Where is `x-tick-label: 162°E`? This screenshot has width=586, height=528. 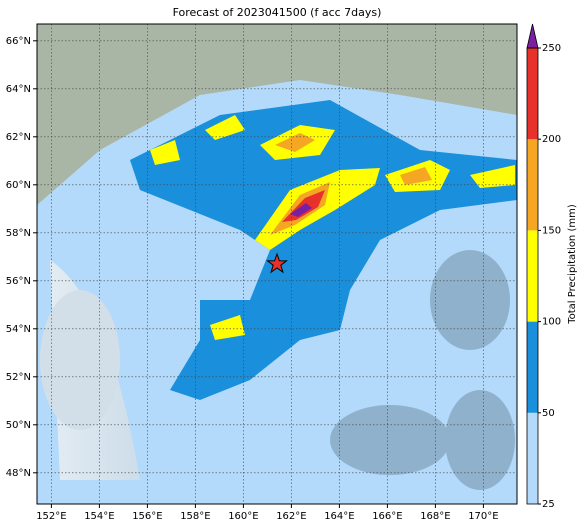 x-tick-label: 162°E is located at coordinates (291, 516).